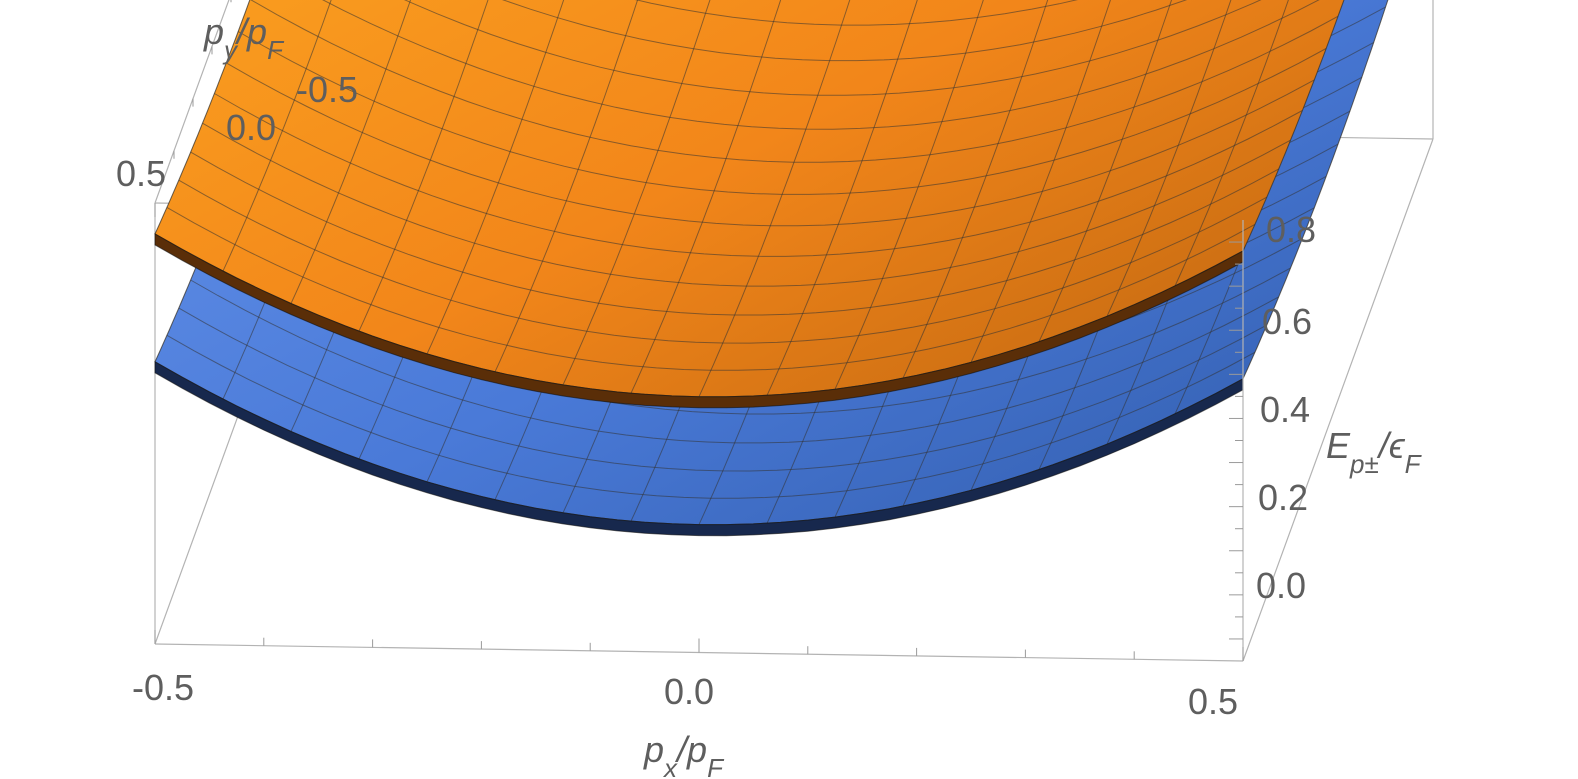 The height and width of the screenshot is (779, 1578). What do you see at coordinates (141, 173) in the screenshot?
I see `y-tick-label: 0.5` at bounding box center [141, 173].